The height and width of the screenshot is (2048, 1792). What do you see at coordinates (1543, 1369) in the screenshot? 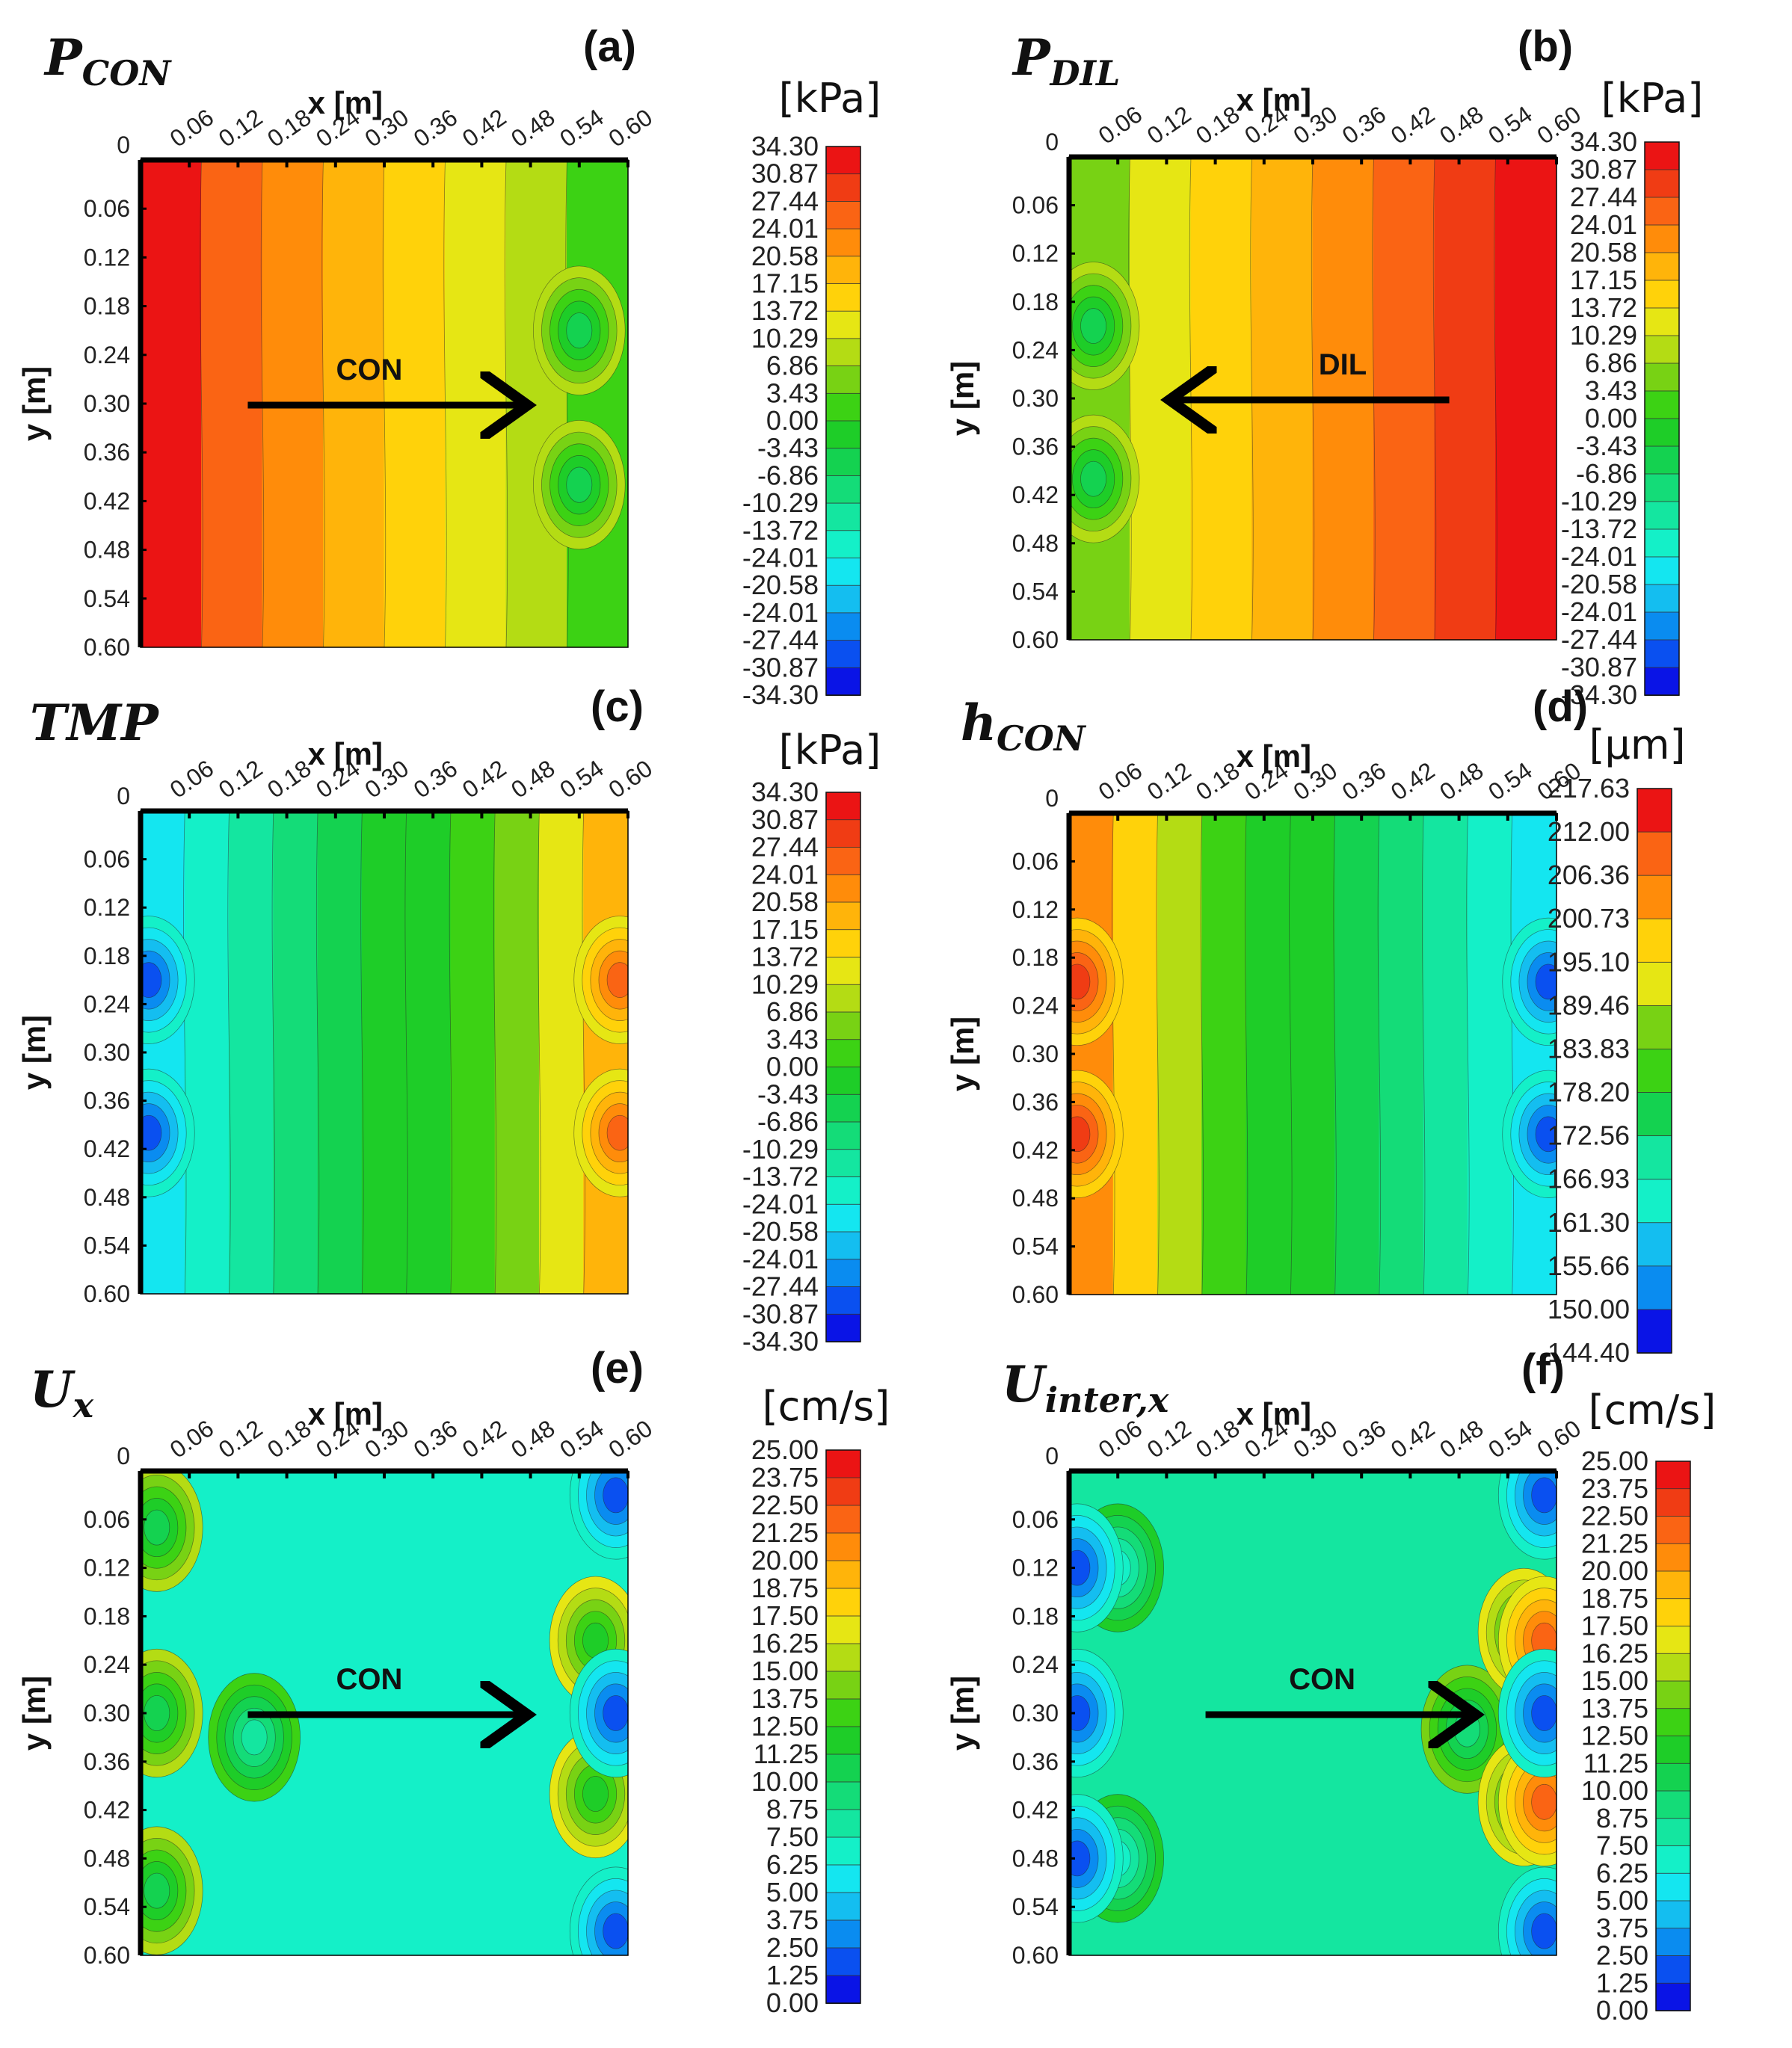
I see `panel-letter: (f)` at bounding box center [1543, 1369].